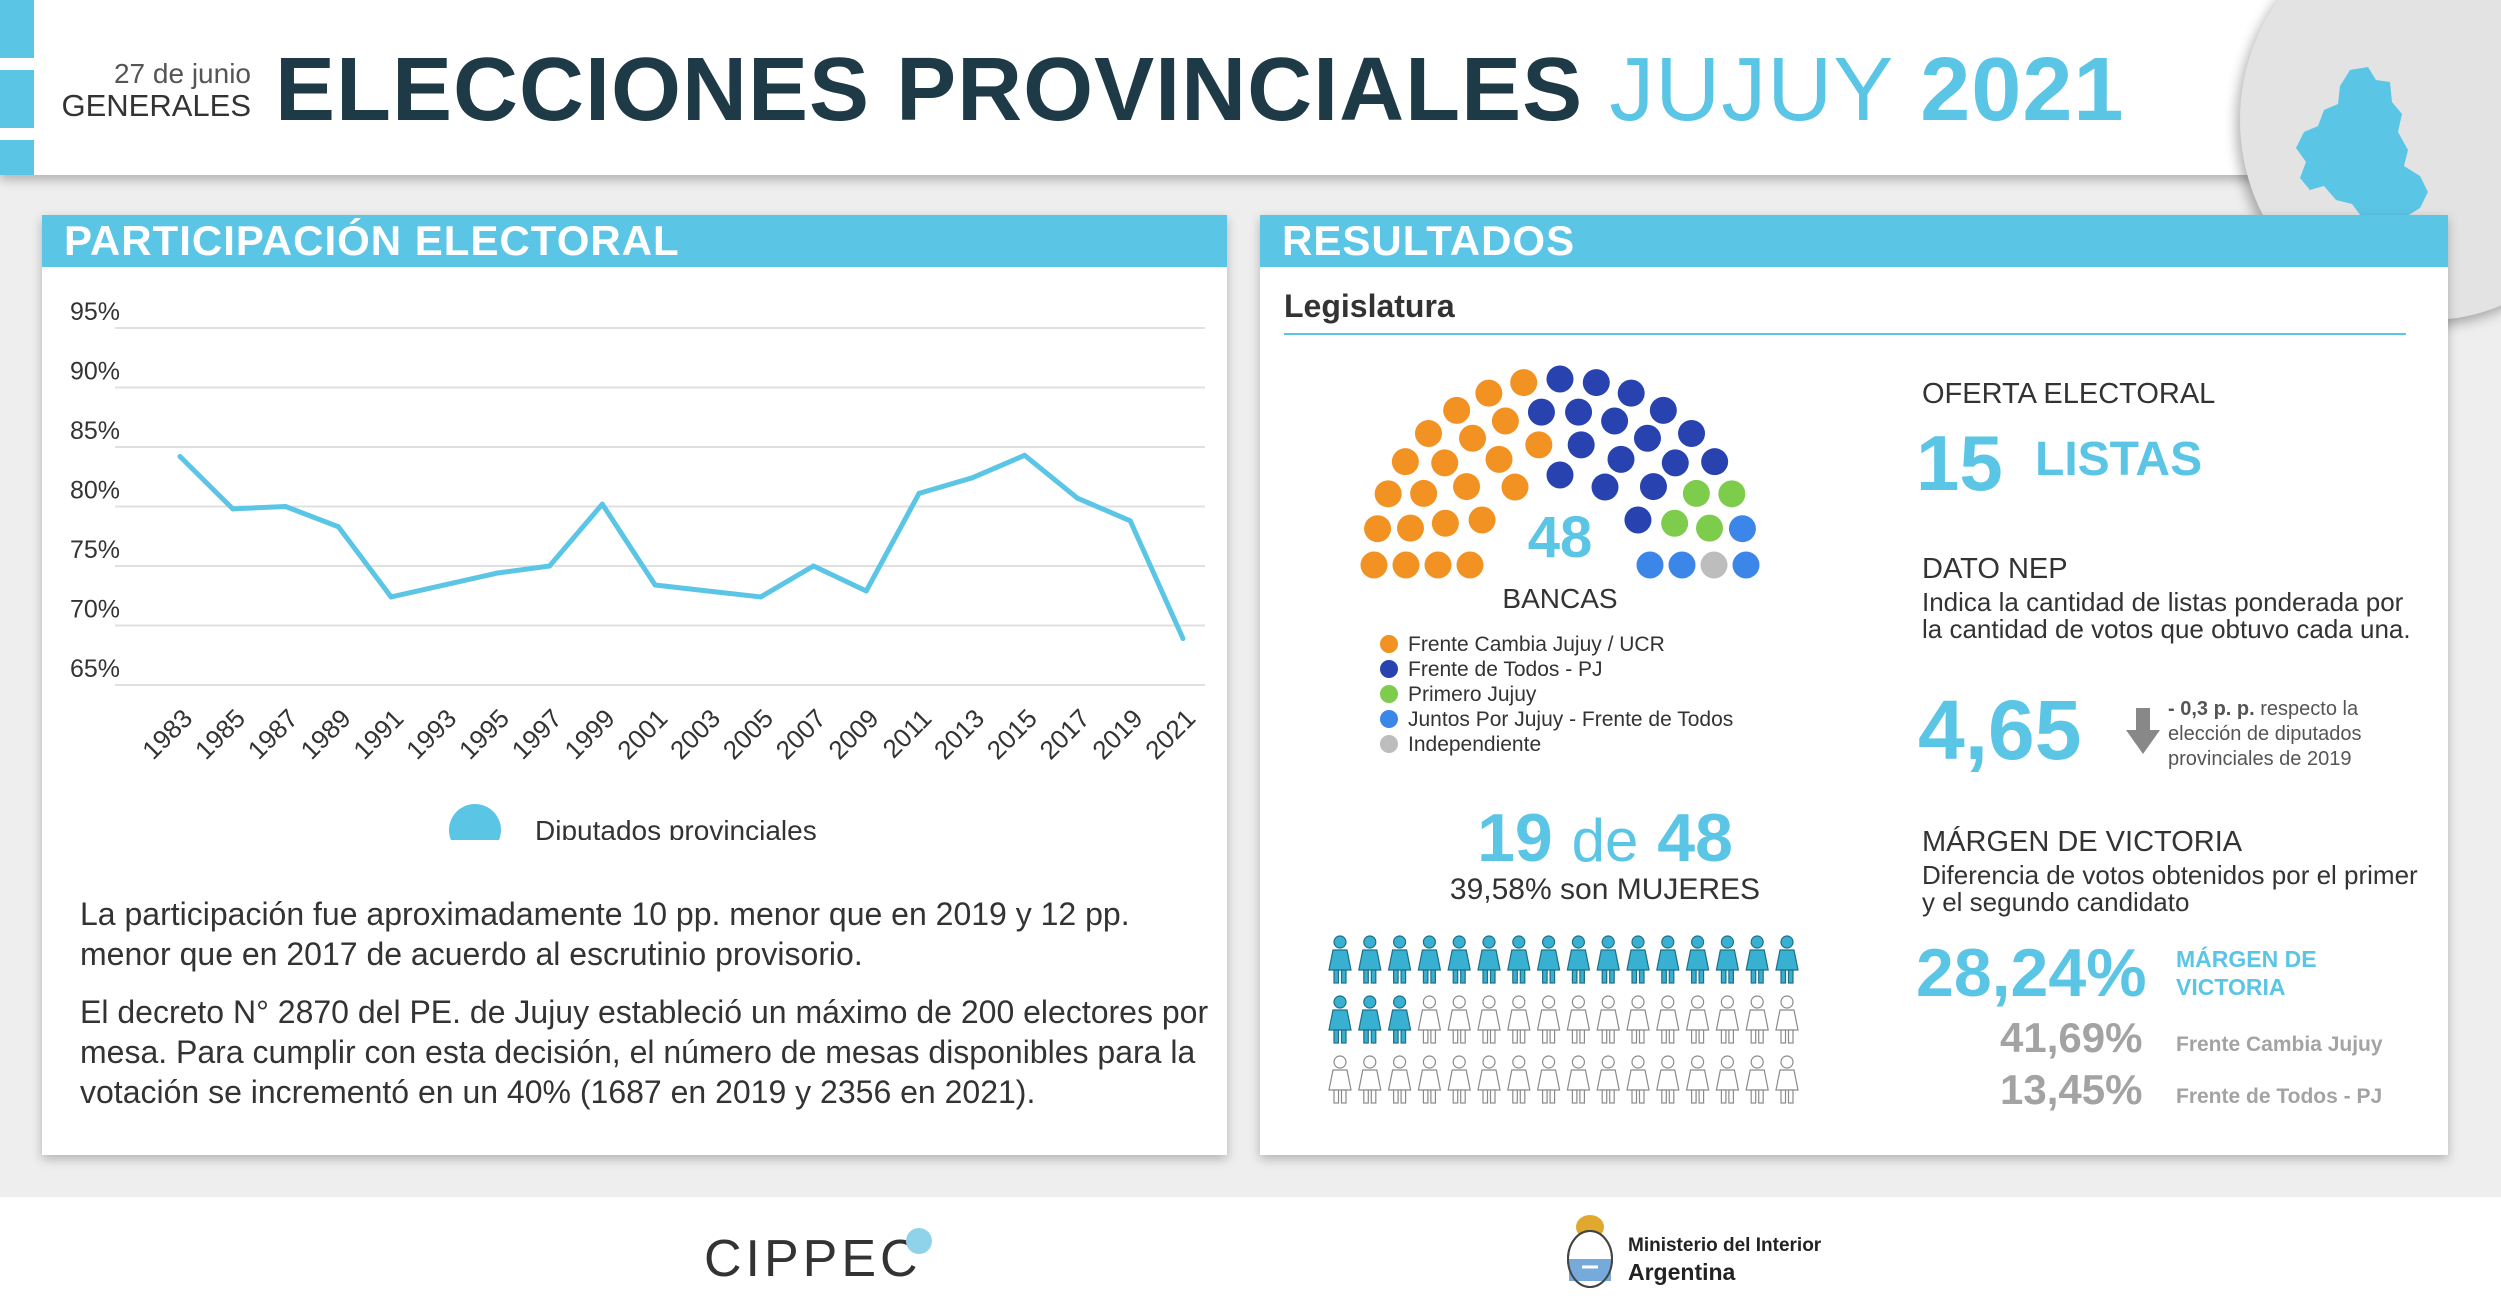  Describe the element at coordinates (1556, 644) in the screenshot. I see `legend-item: Frente Cambia Jujuy / UCR` at that location.